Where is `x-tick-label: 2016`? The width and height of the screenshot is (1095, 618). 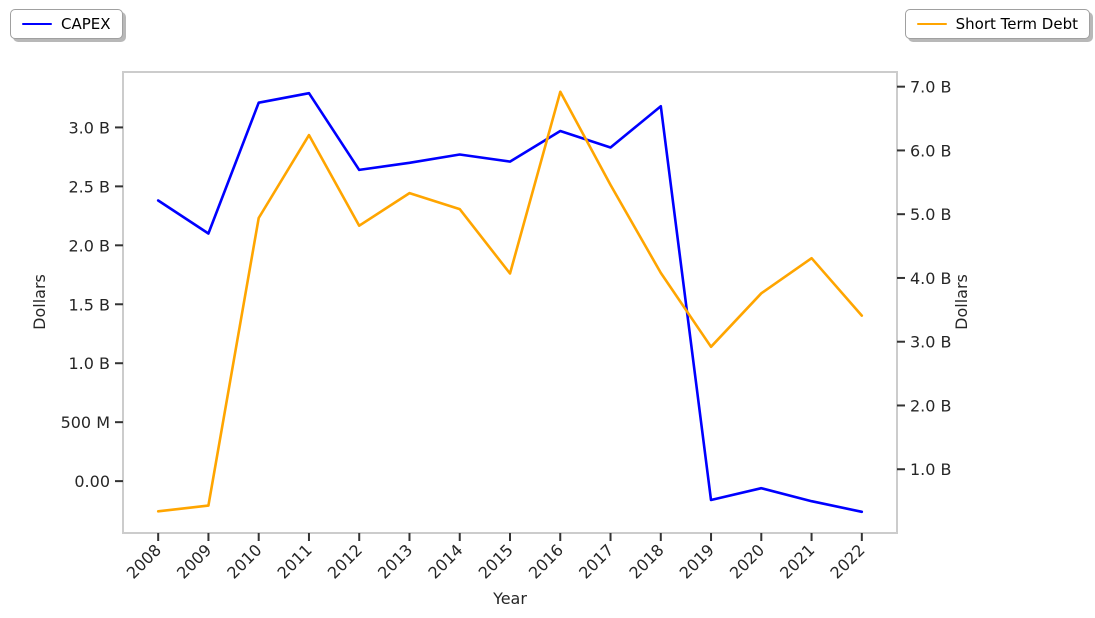 x-tick-label: 2016 is located at coordinates (546, 561).